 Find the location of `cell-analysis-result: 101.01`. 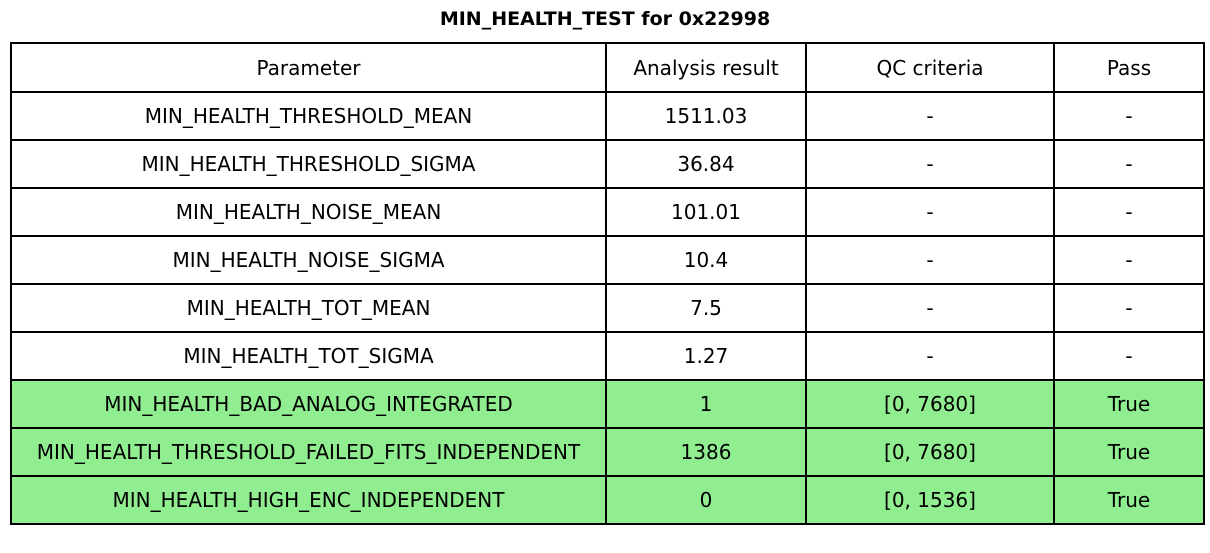

cell-analysis-result: 101.01 is located at coordinates (706, 212).